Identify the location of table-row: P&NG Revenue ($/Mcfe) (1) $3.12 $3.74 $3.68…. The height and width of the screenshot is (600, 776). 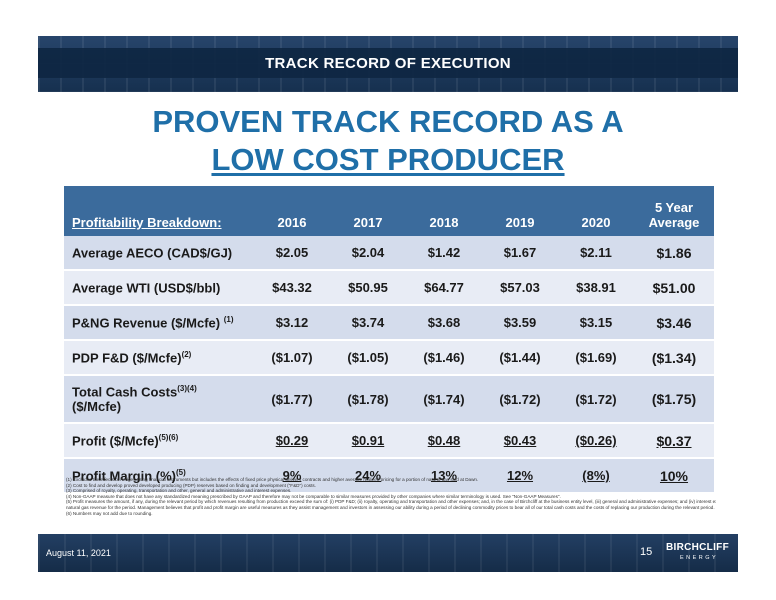
(389, 323).